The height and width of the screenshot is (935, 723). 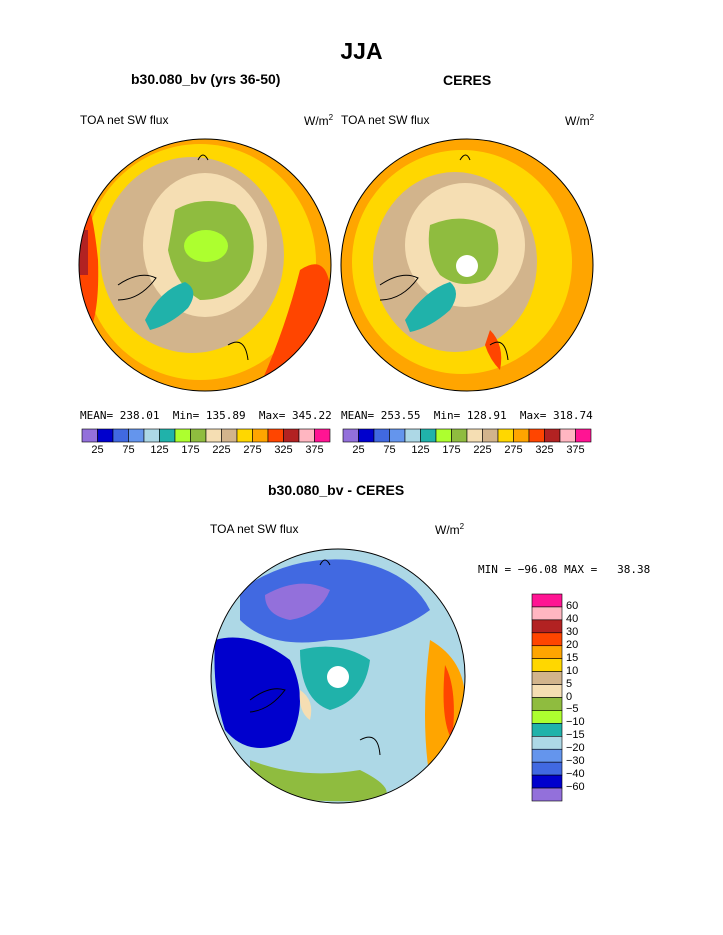 What do you see at coordinates (569, 683) in the screenshot?
I see `colorbar-tick-label: 5` at bounding box center [569, 683].